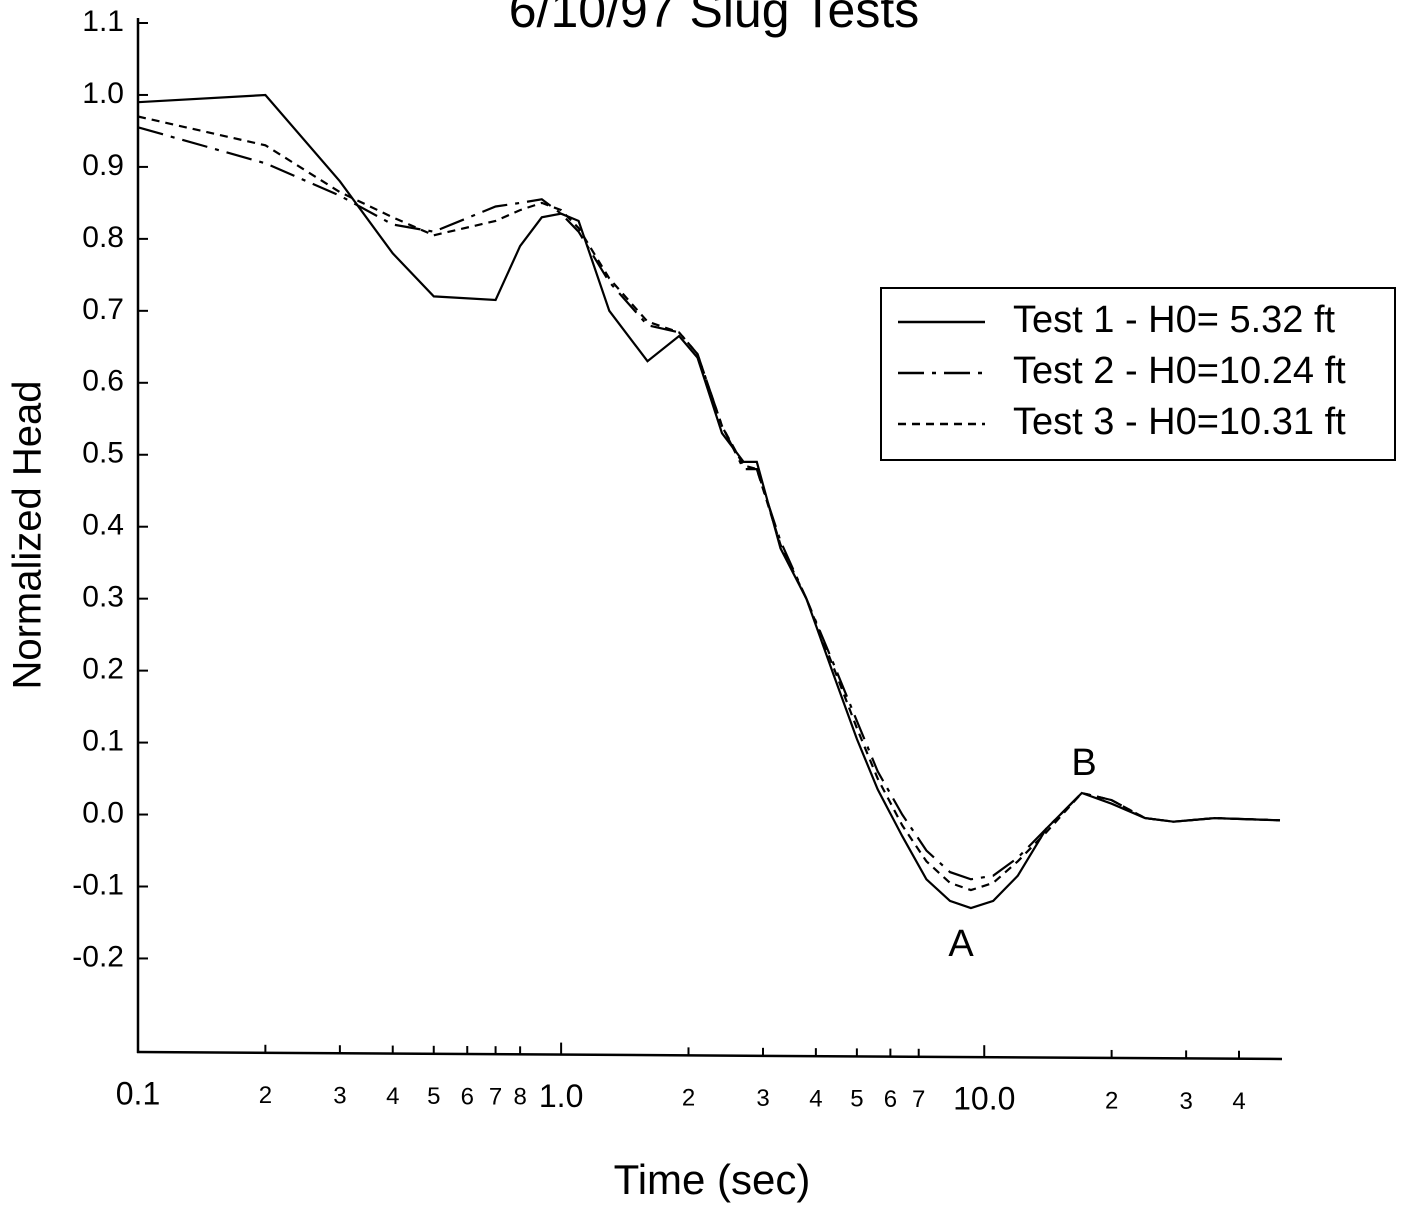  I want to click on y-tick-label: 1.1, so click(103, 21).